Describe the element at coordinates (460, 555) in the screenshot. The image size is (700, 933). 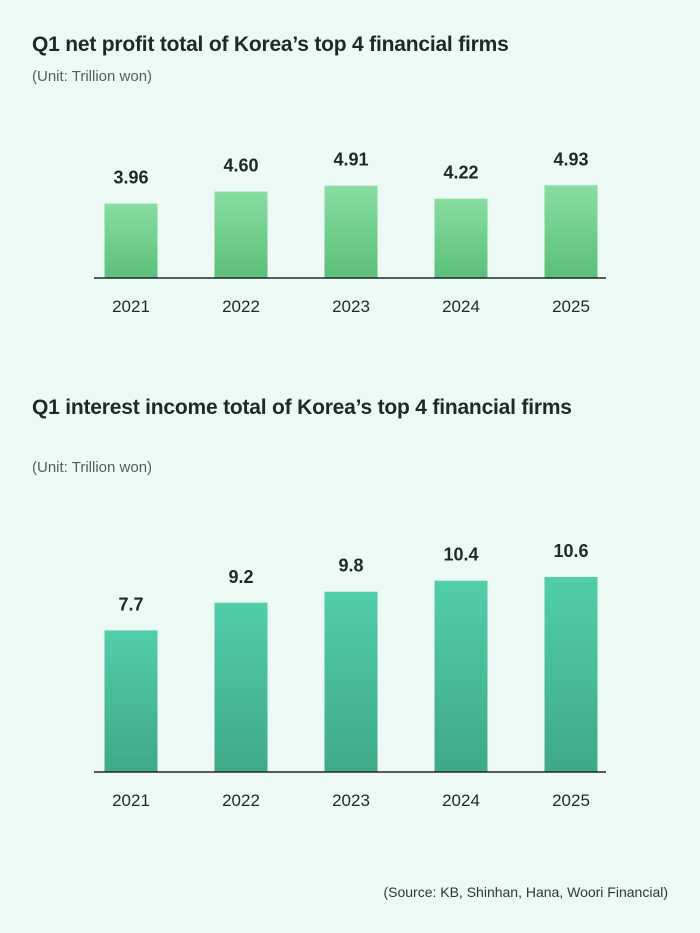
I see `chart2-value-label-2024: 10.4` at that location.